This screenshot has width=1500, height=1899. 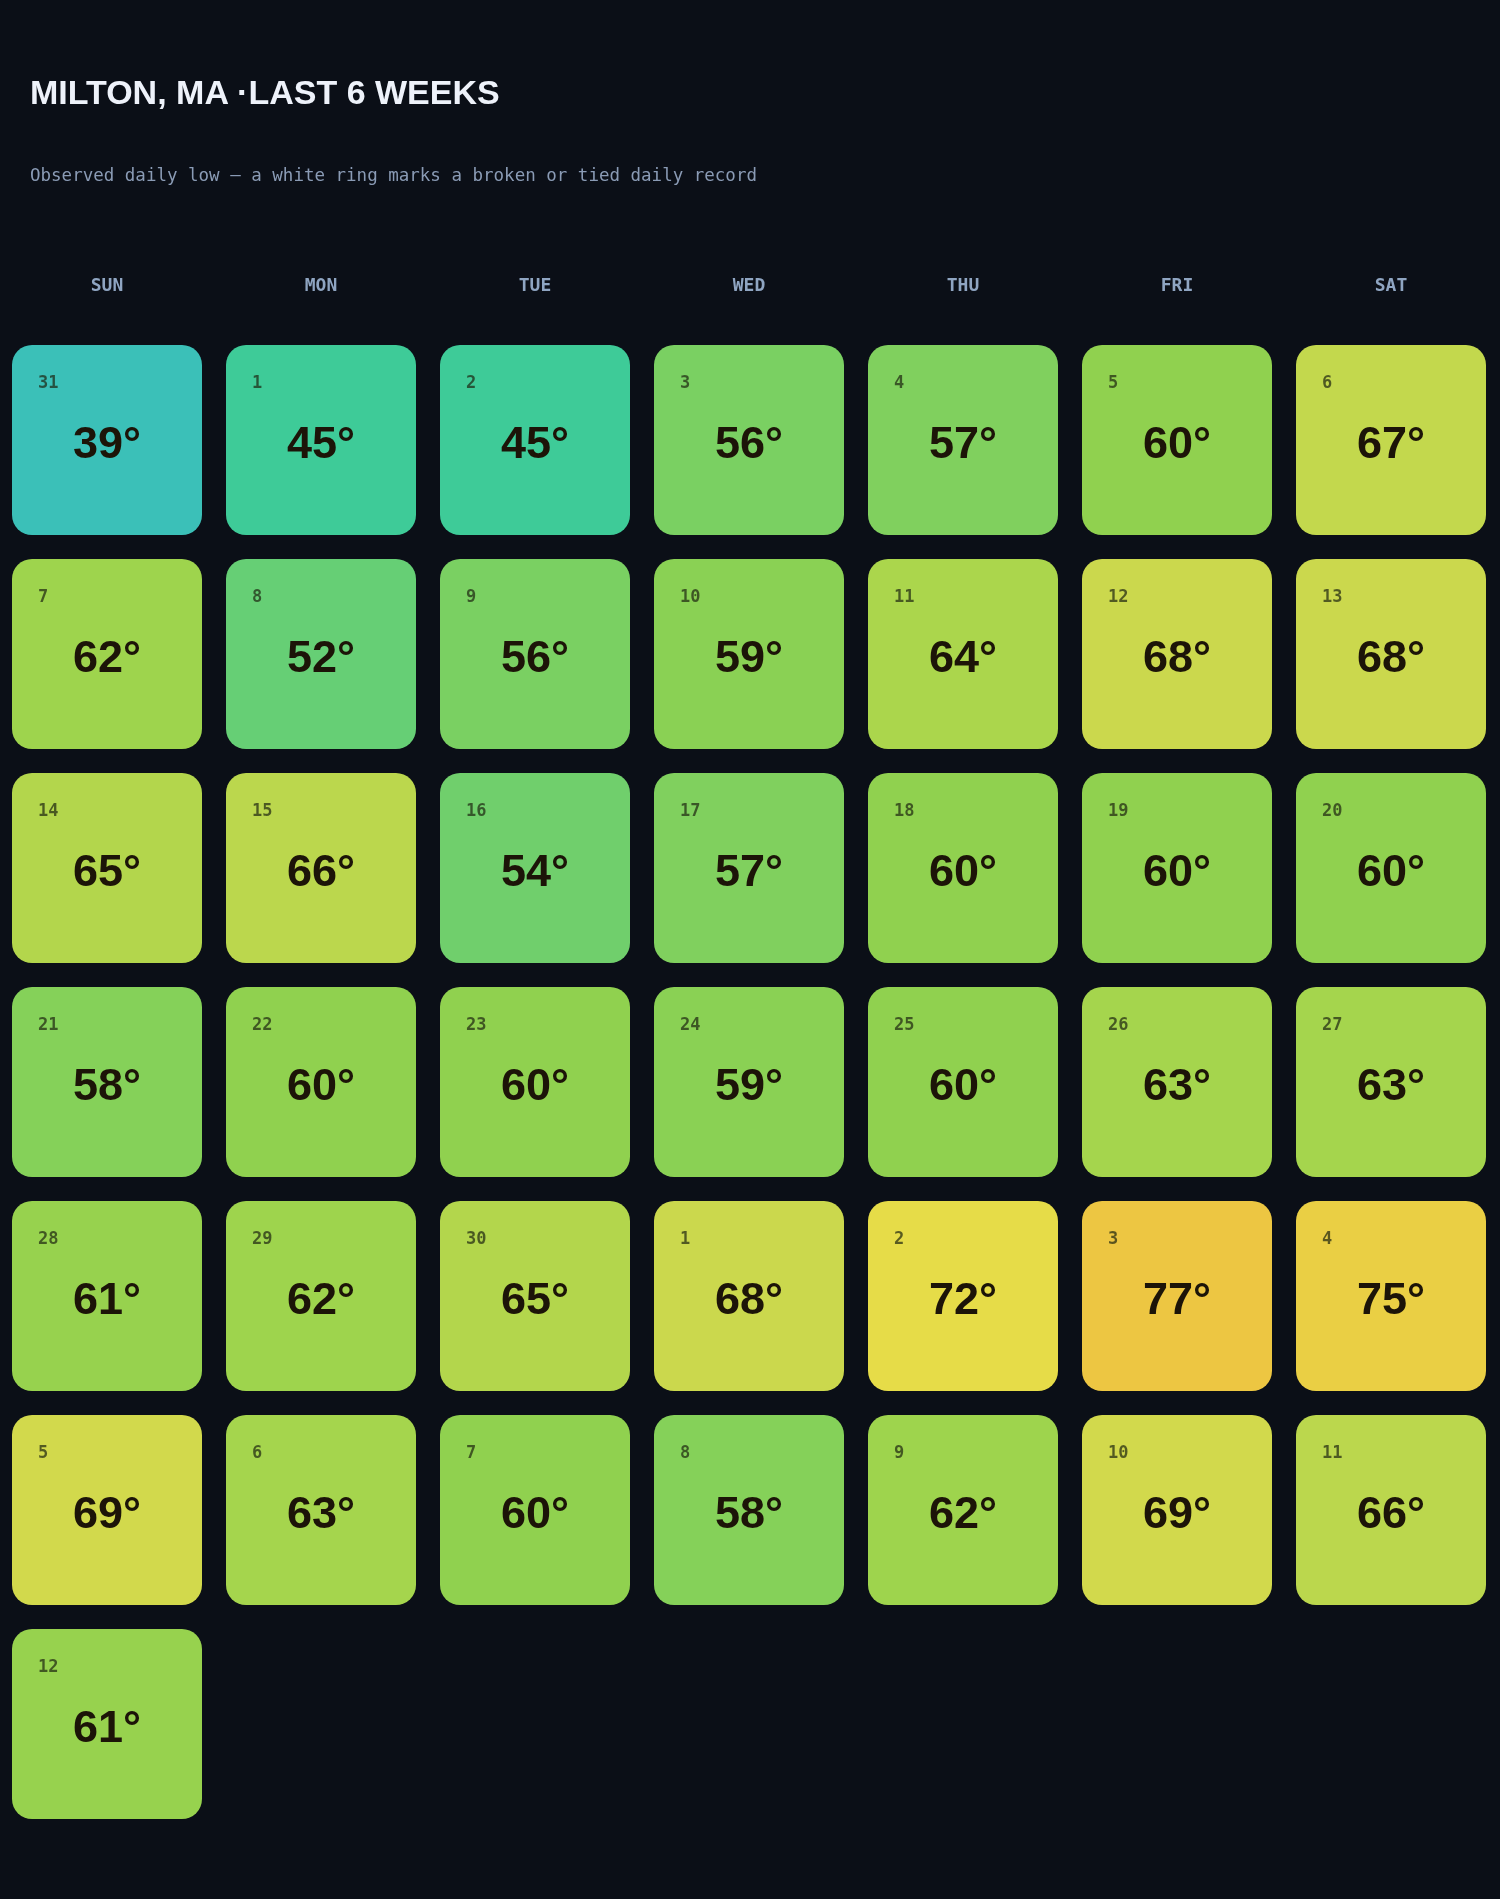 I want to click on annotation: 15, so click(x=262, y=810).